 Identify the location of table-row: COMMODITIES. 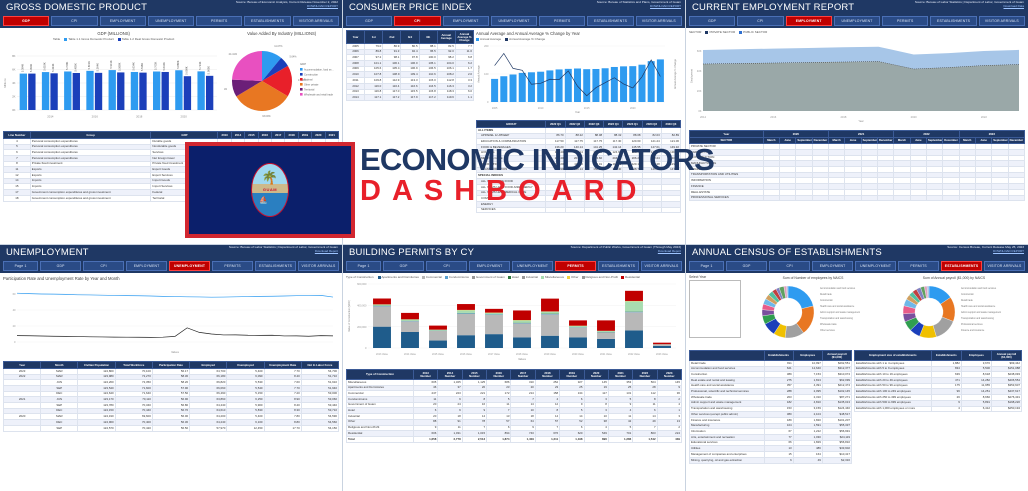
(578, 198).